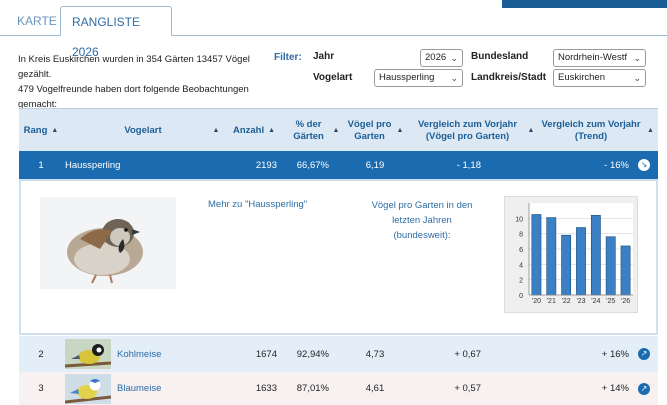 Image resolution: width=667 pixels, height=405 pixels. I want to click on sparrow-photo, so click(108, 243).